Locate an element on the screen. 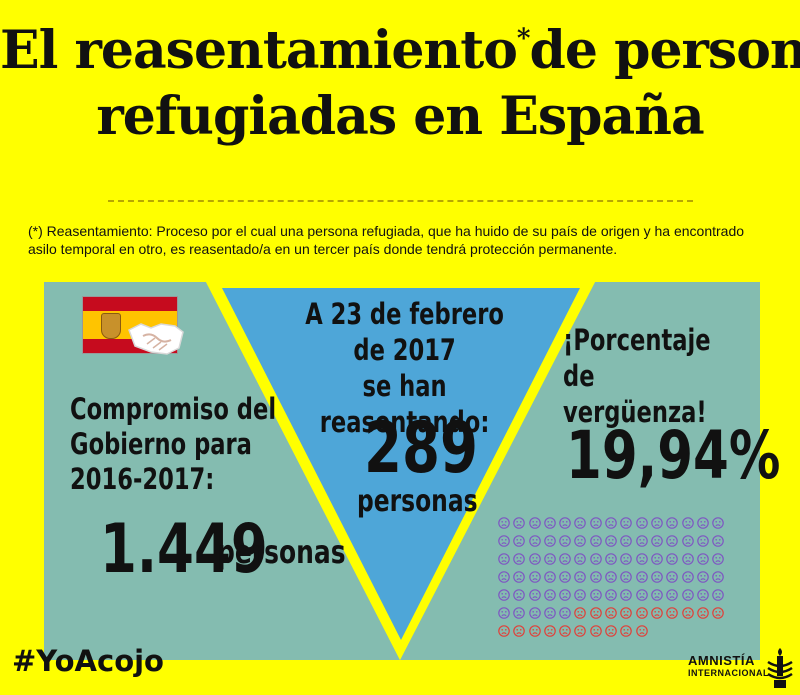 Image resolution: width=800 pixels, height=695 pixels. divider is located at coordinates (400, 201).